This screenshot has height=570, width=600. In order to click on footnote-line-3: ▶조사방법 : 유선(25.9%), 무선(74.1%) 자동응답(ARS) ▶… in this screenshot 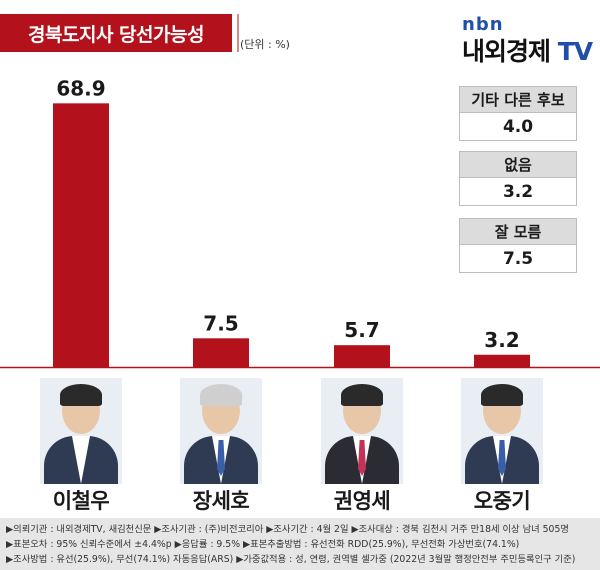, I will do `click(291, 559)`.